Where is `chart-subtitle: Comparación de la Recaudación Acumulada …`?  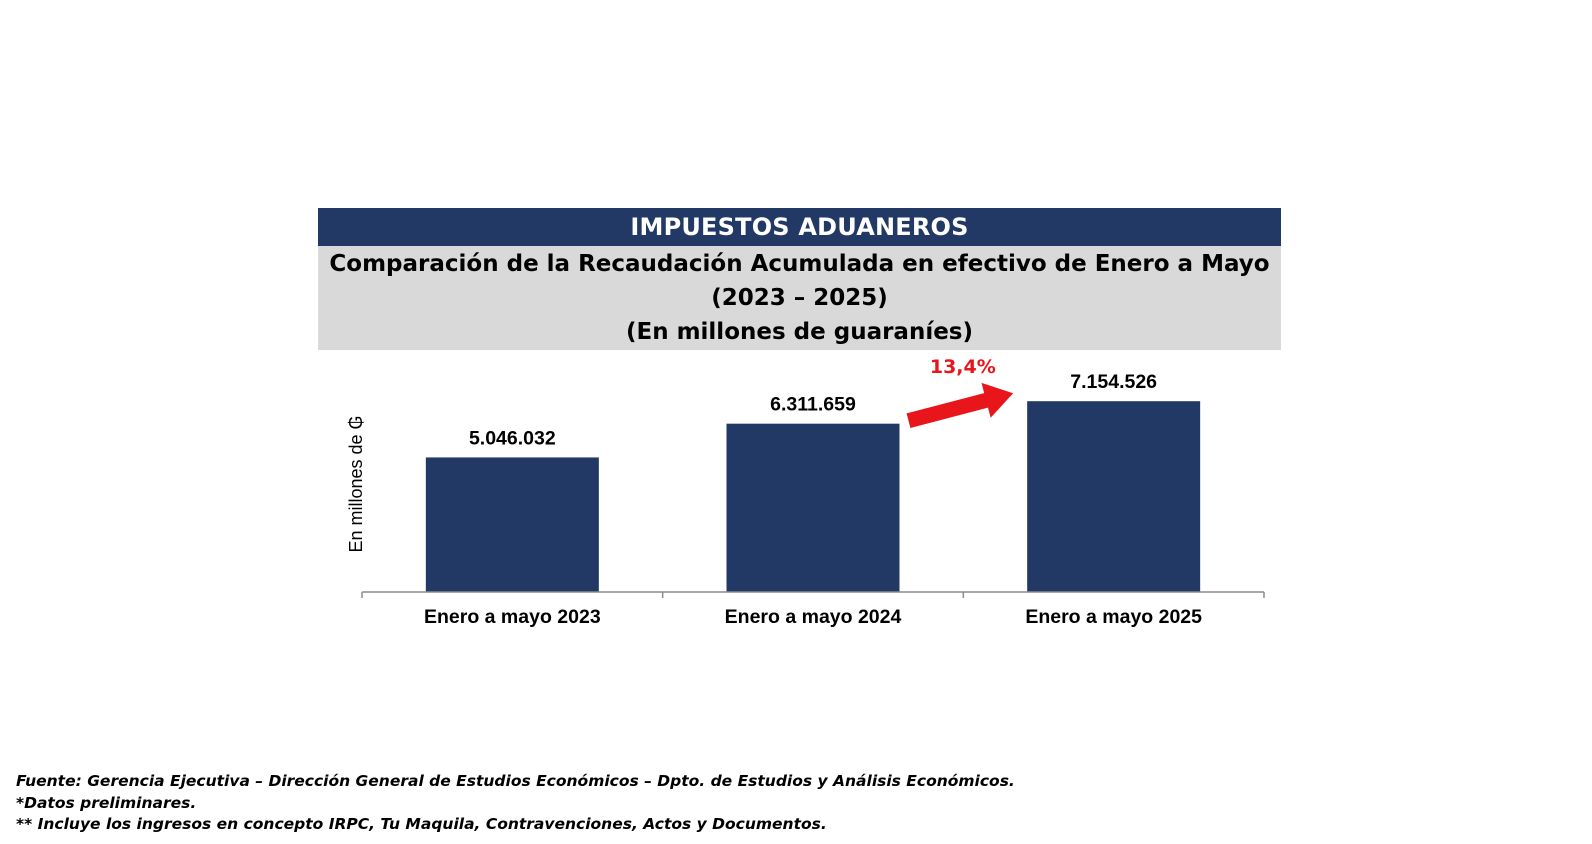 chart-subtitle: Comparación de la Recaudación Acumulada … is located at coordinates (799, 298).